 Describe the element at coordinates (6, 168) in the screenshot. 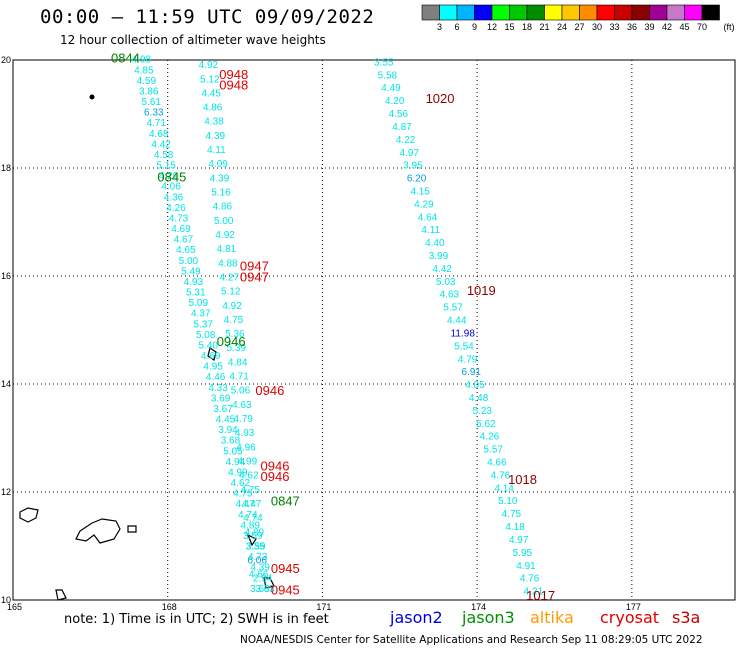

I see `lat-tick-label: 18` at that location.